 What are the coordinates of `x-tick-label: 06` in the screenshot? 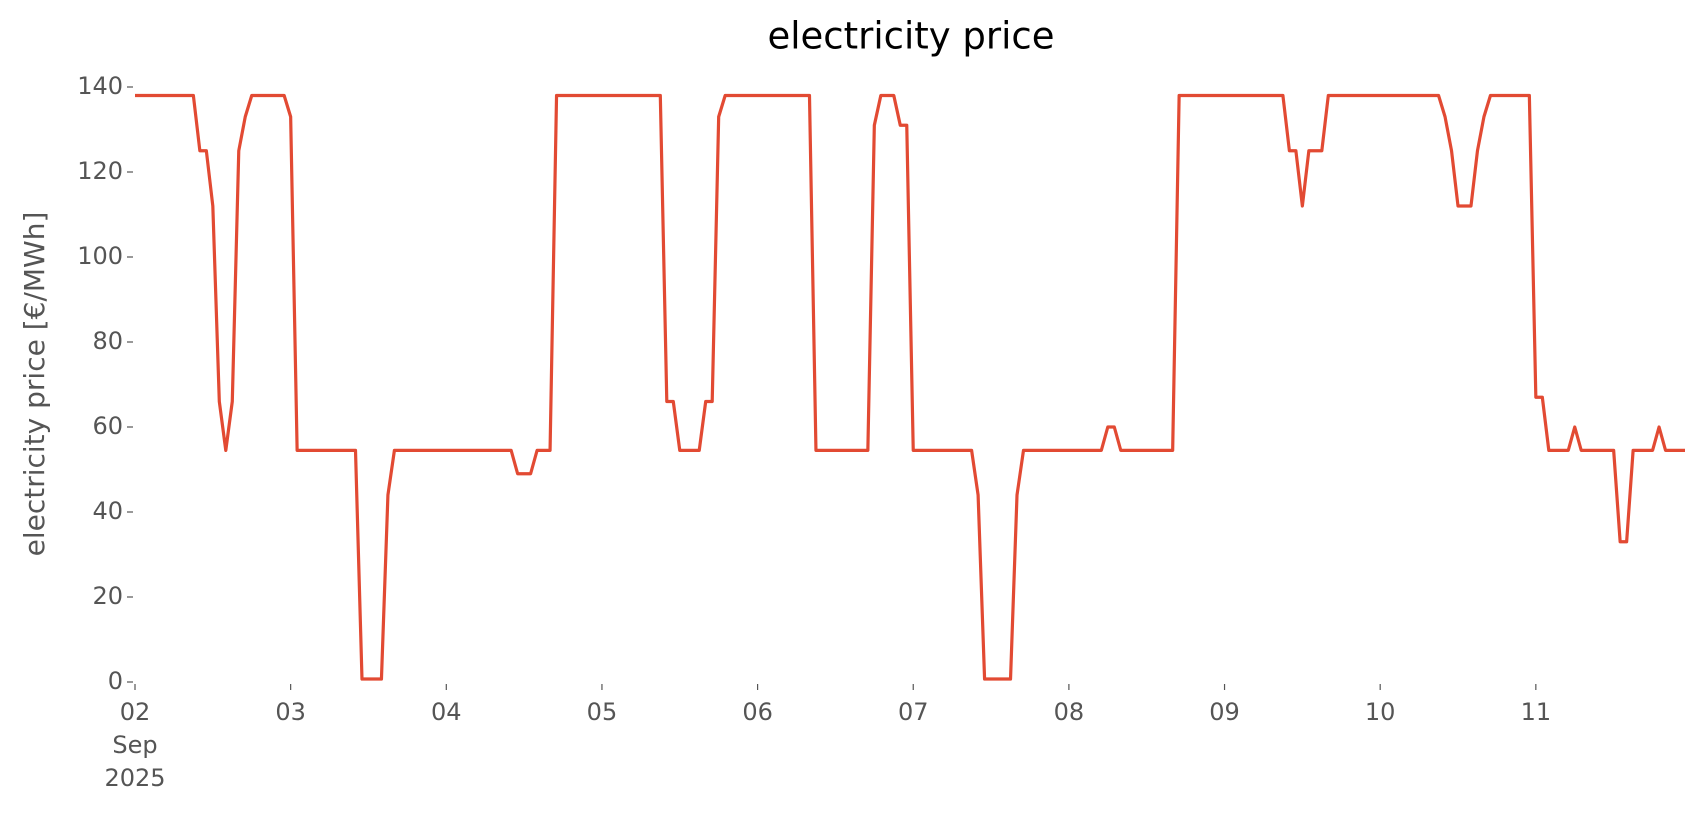 It's located at (757, 712).